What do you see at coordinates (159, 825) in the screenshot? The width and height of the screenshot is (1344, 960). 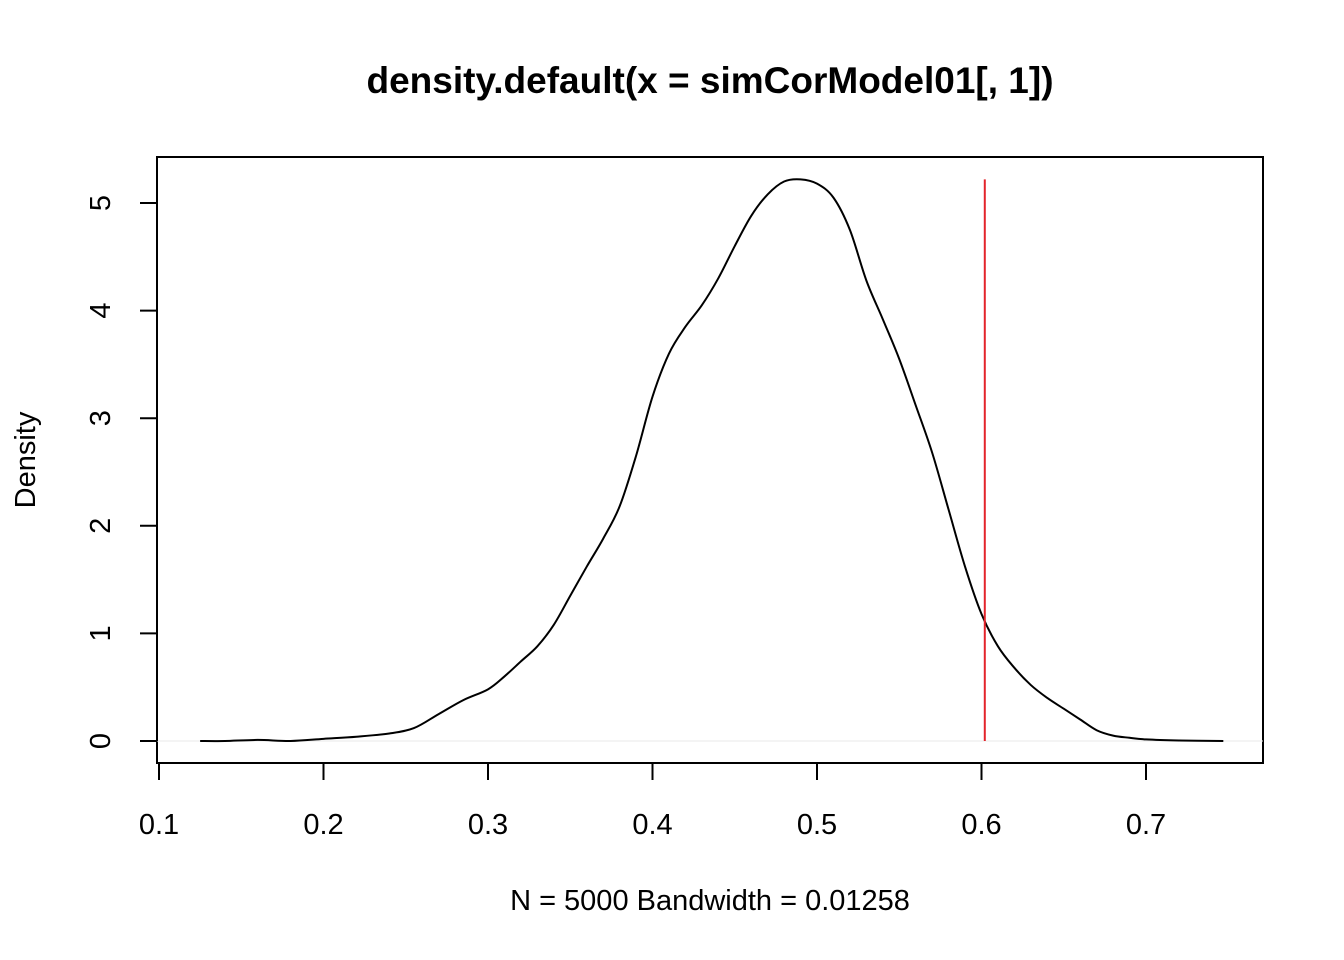 I see `x-tick-label: 0.1` at bounding box center [159, 825].